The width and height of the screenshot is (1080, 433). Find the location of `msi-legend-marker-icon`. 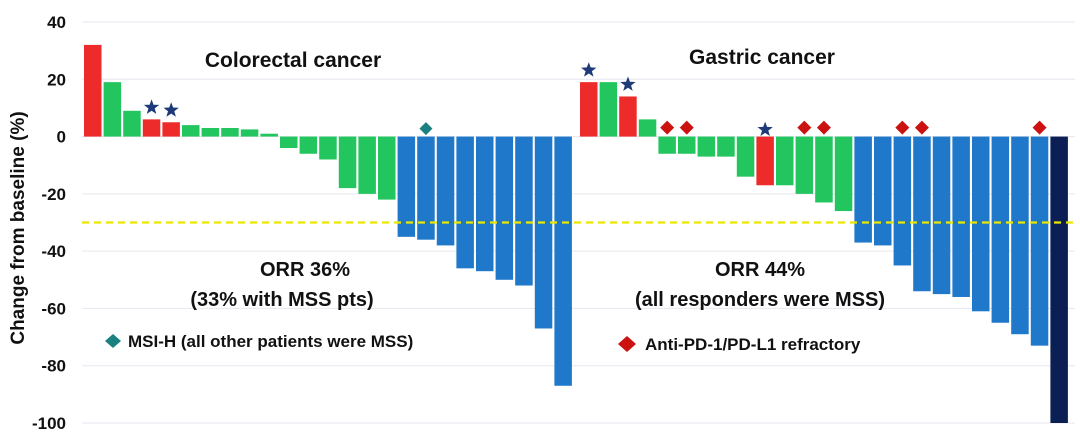

msi-legend-marker-icon is located at coordinates (113, 341).